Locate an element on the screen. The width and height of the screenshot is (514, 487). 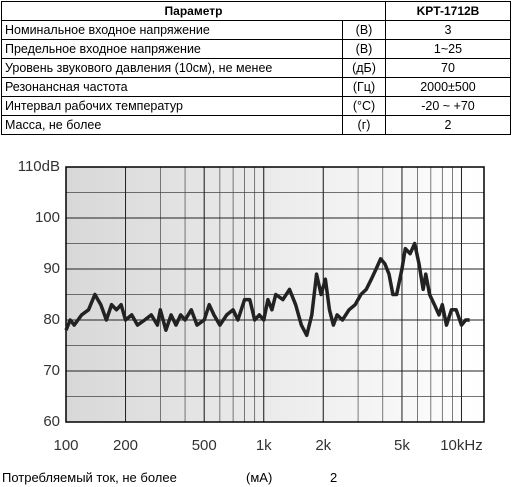
y-tick-label: 110dB is located at coordinates (39, 166).